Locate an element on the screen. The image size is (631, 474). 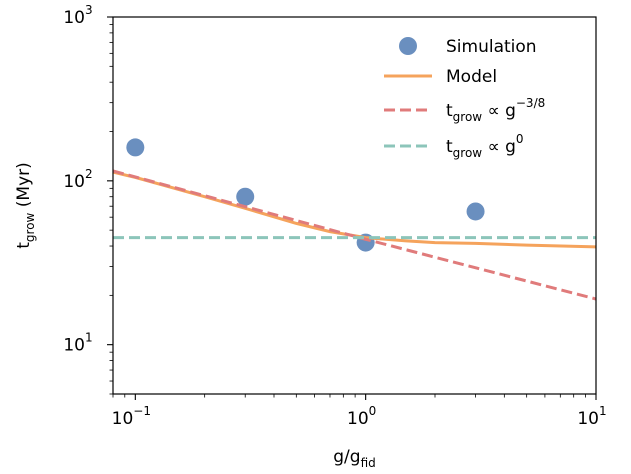
legend-label-sup: −3/8 is located at coordinates (530, 103).